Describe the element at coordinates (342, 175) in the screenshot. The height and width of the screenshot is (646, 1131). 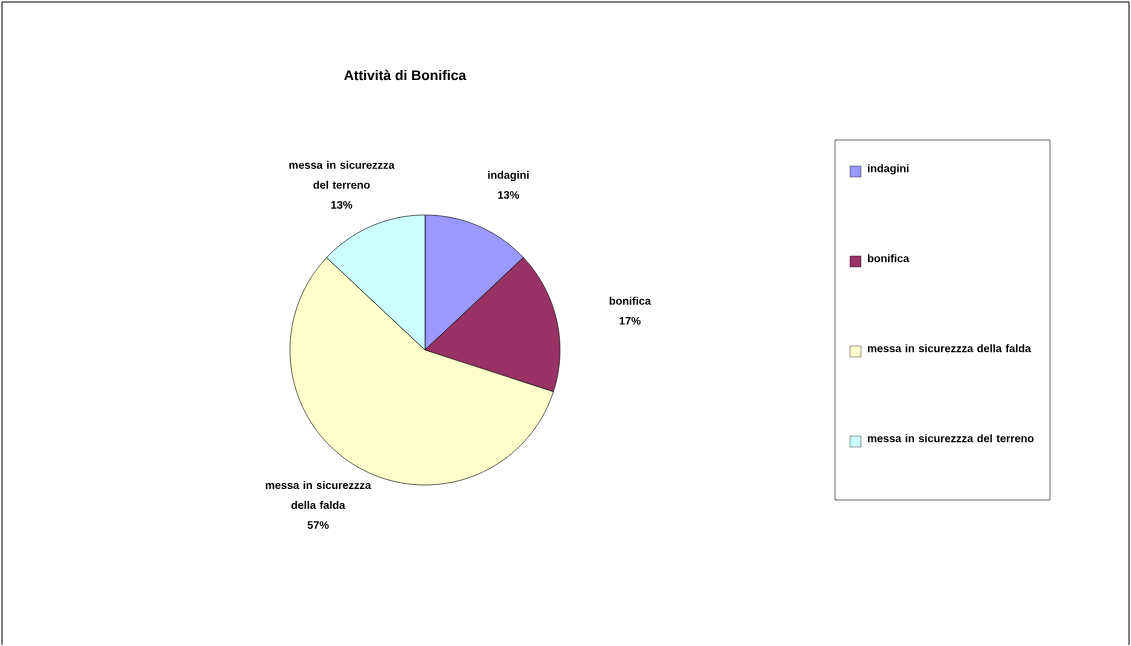
I see `slice-label: messa in sicurezzza del terreno` at that location.